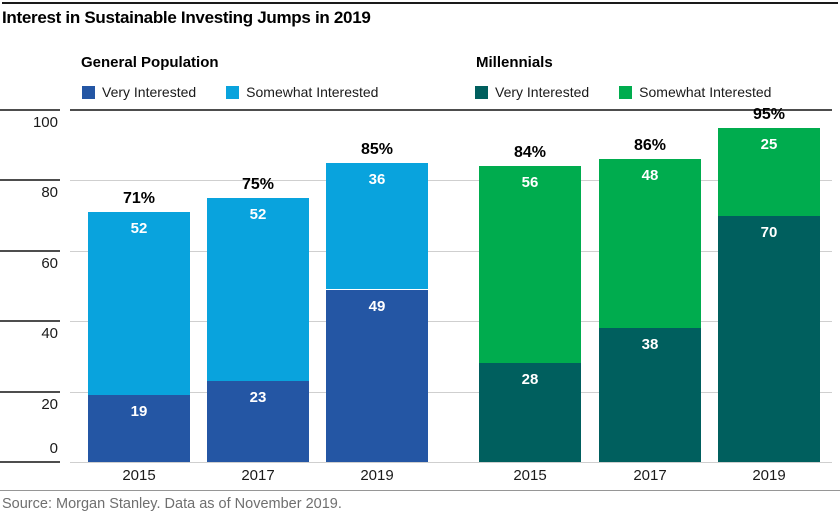  I want to click on y-axis-label-60: 60, so click(49, 263).